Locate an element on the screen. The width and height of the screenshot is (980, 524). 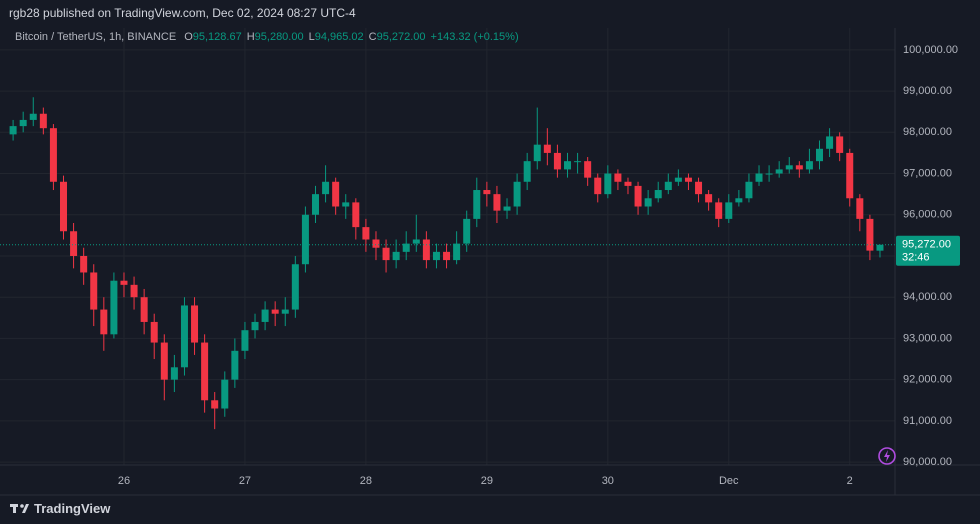
x-tick-label: Dec is located at coordinates (729, 481).